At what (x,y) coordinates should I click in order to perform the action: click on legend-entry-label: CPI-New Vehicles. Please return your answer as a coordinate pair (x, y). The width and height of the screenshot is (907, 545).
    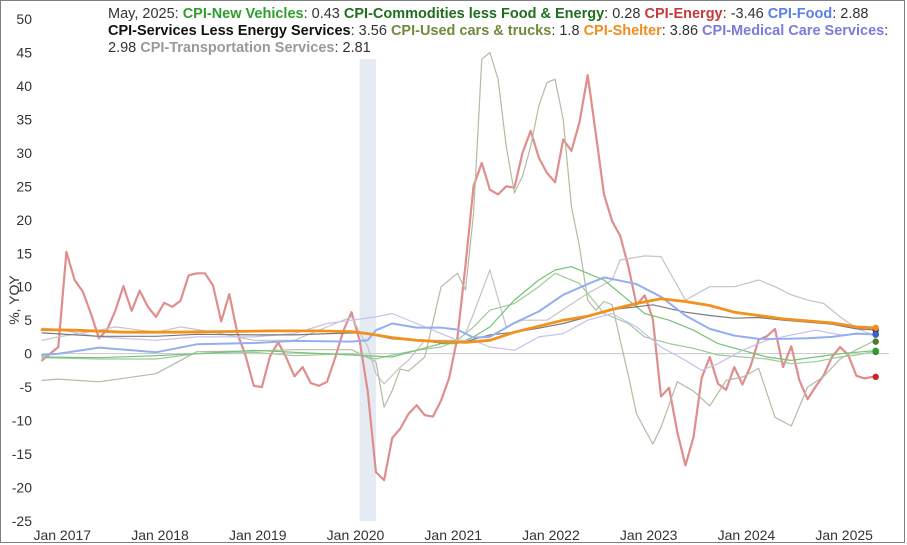
    Looking at the image, I should click on (243, 14).